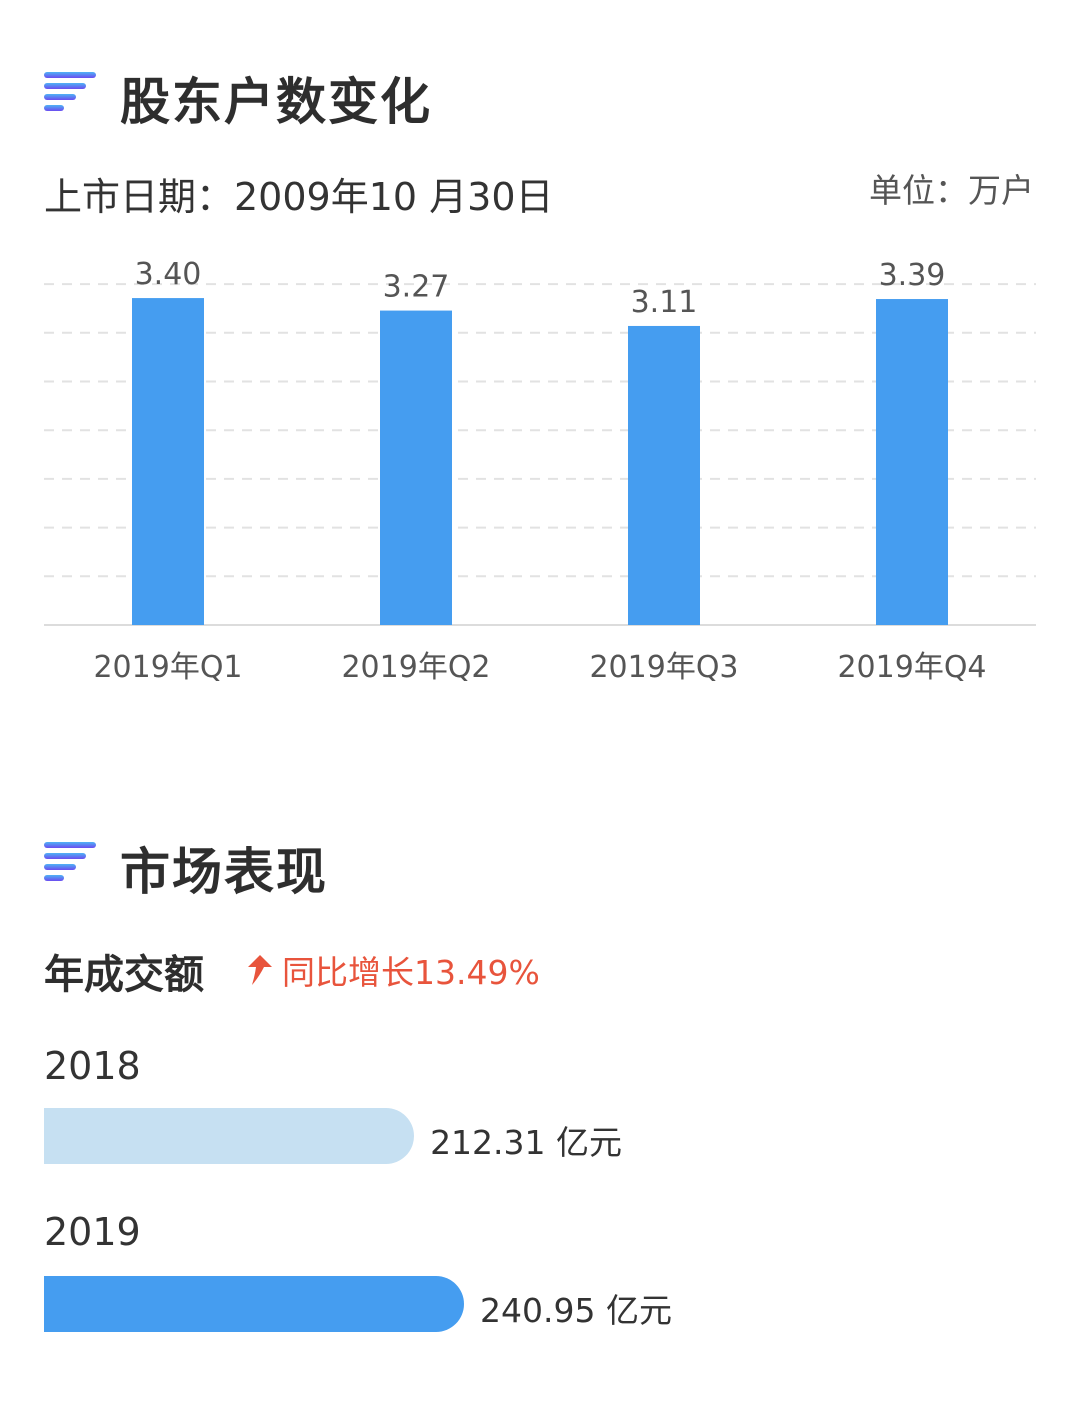  What do you see at coordinates (411, 972) in the screenshot?
I see `yoy-growth-text: 同比增长13.49%` at bounding box center [411, 972].